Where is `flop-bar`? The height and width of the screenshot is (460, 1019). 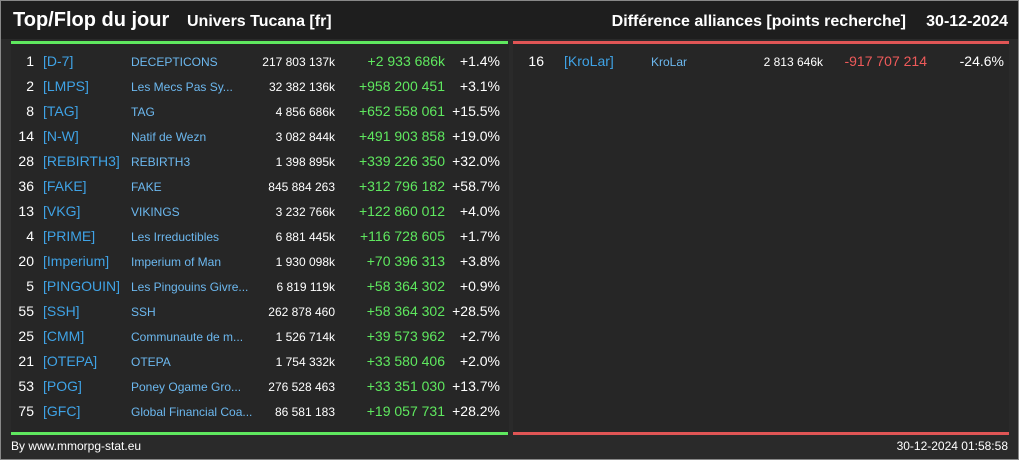
flop-bar is located at coordinates (761, 433).